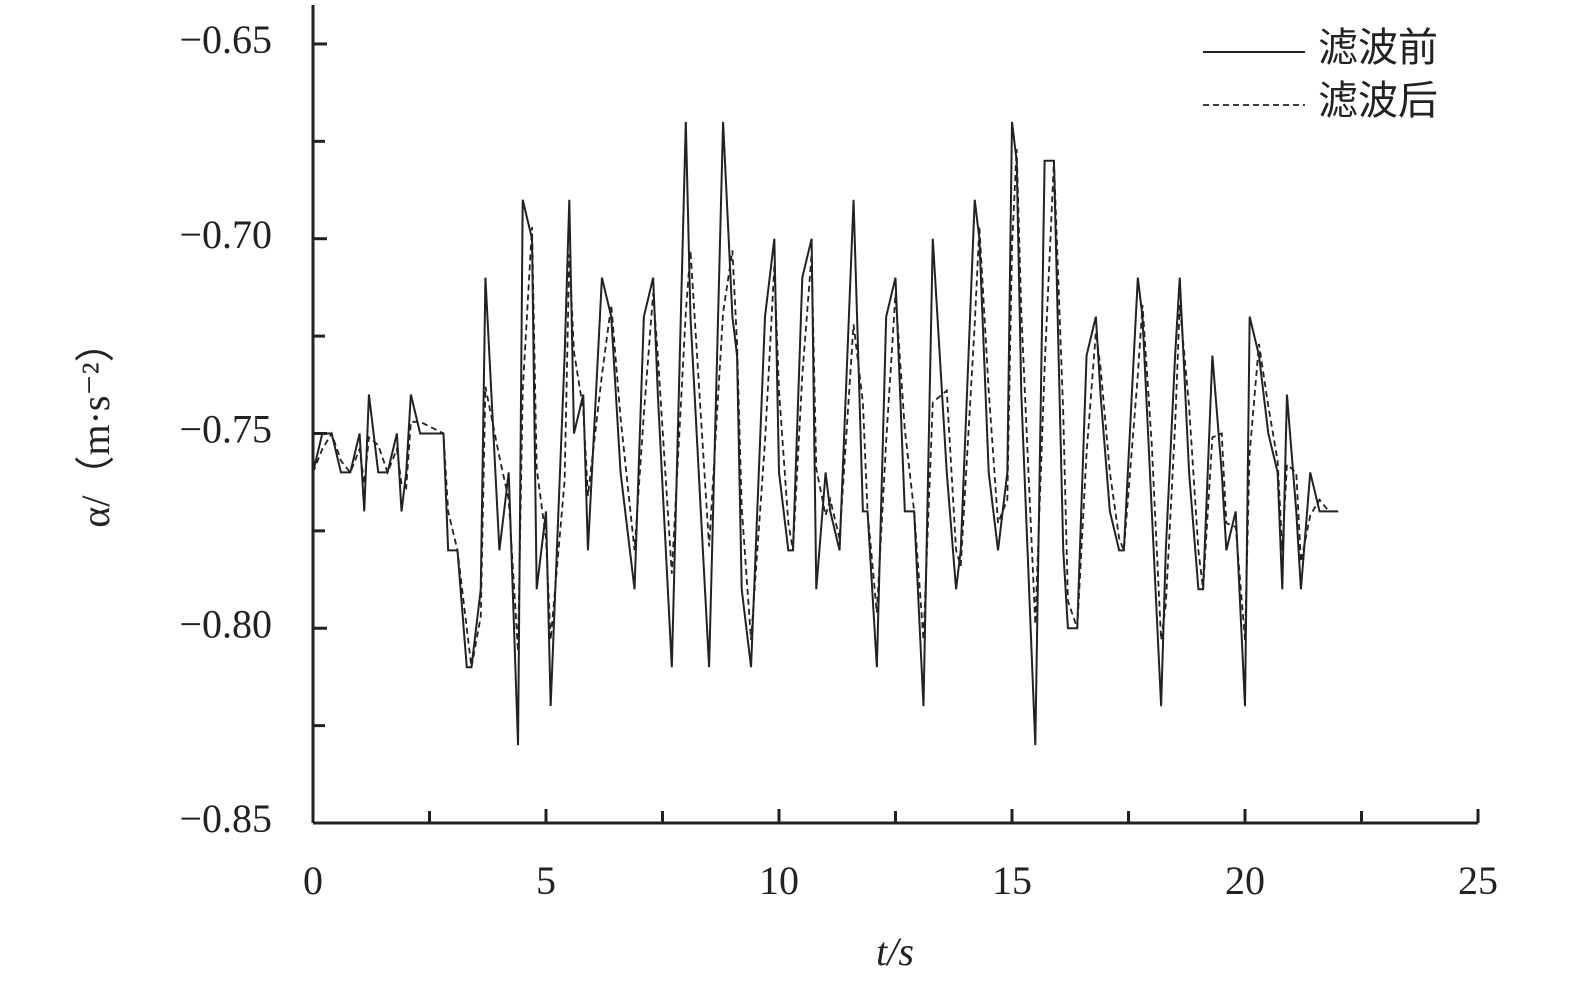 The height and width of the screenshot is (984, 1575). What do you see at coordinates (225, 39) in the screenshot?
I see `y-tick-label: −0.65` at bounding box center [225, 39].